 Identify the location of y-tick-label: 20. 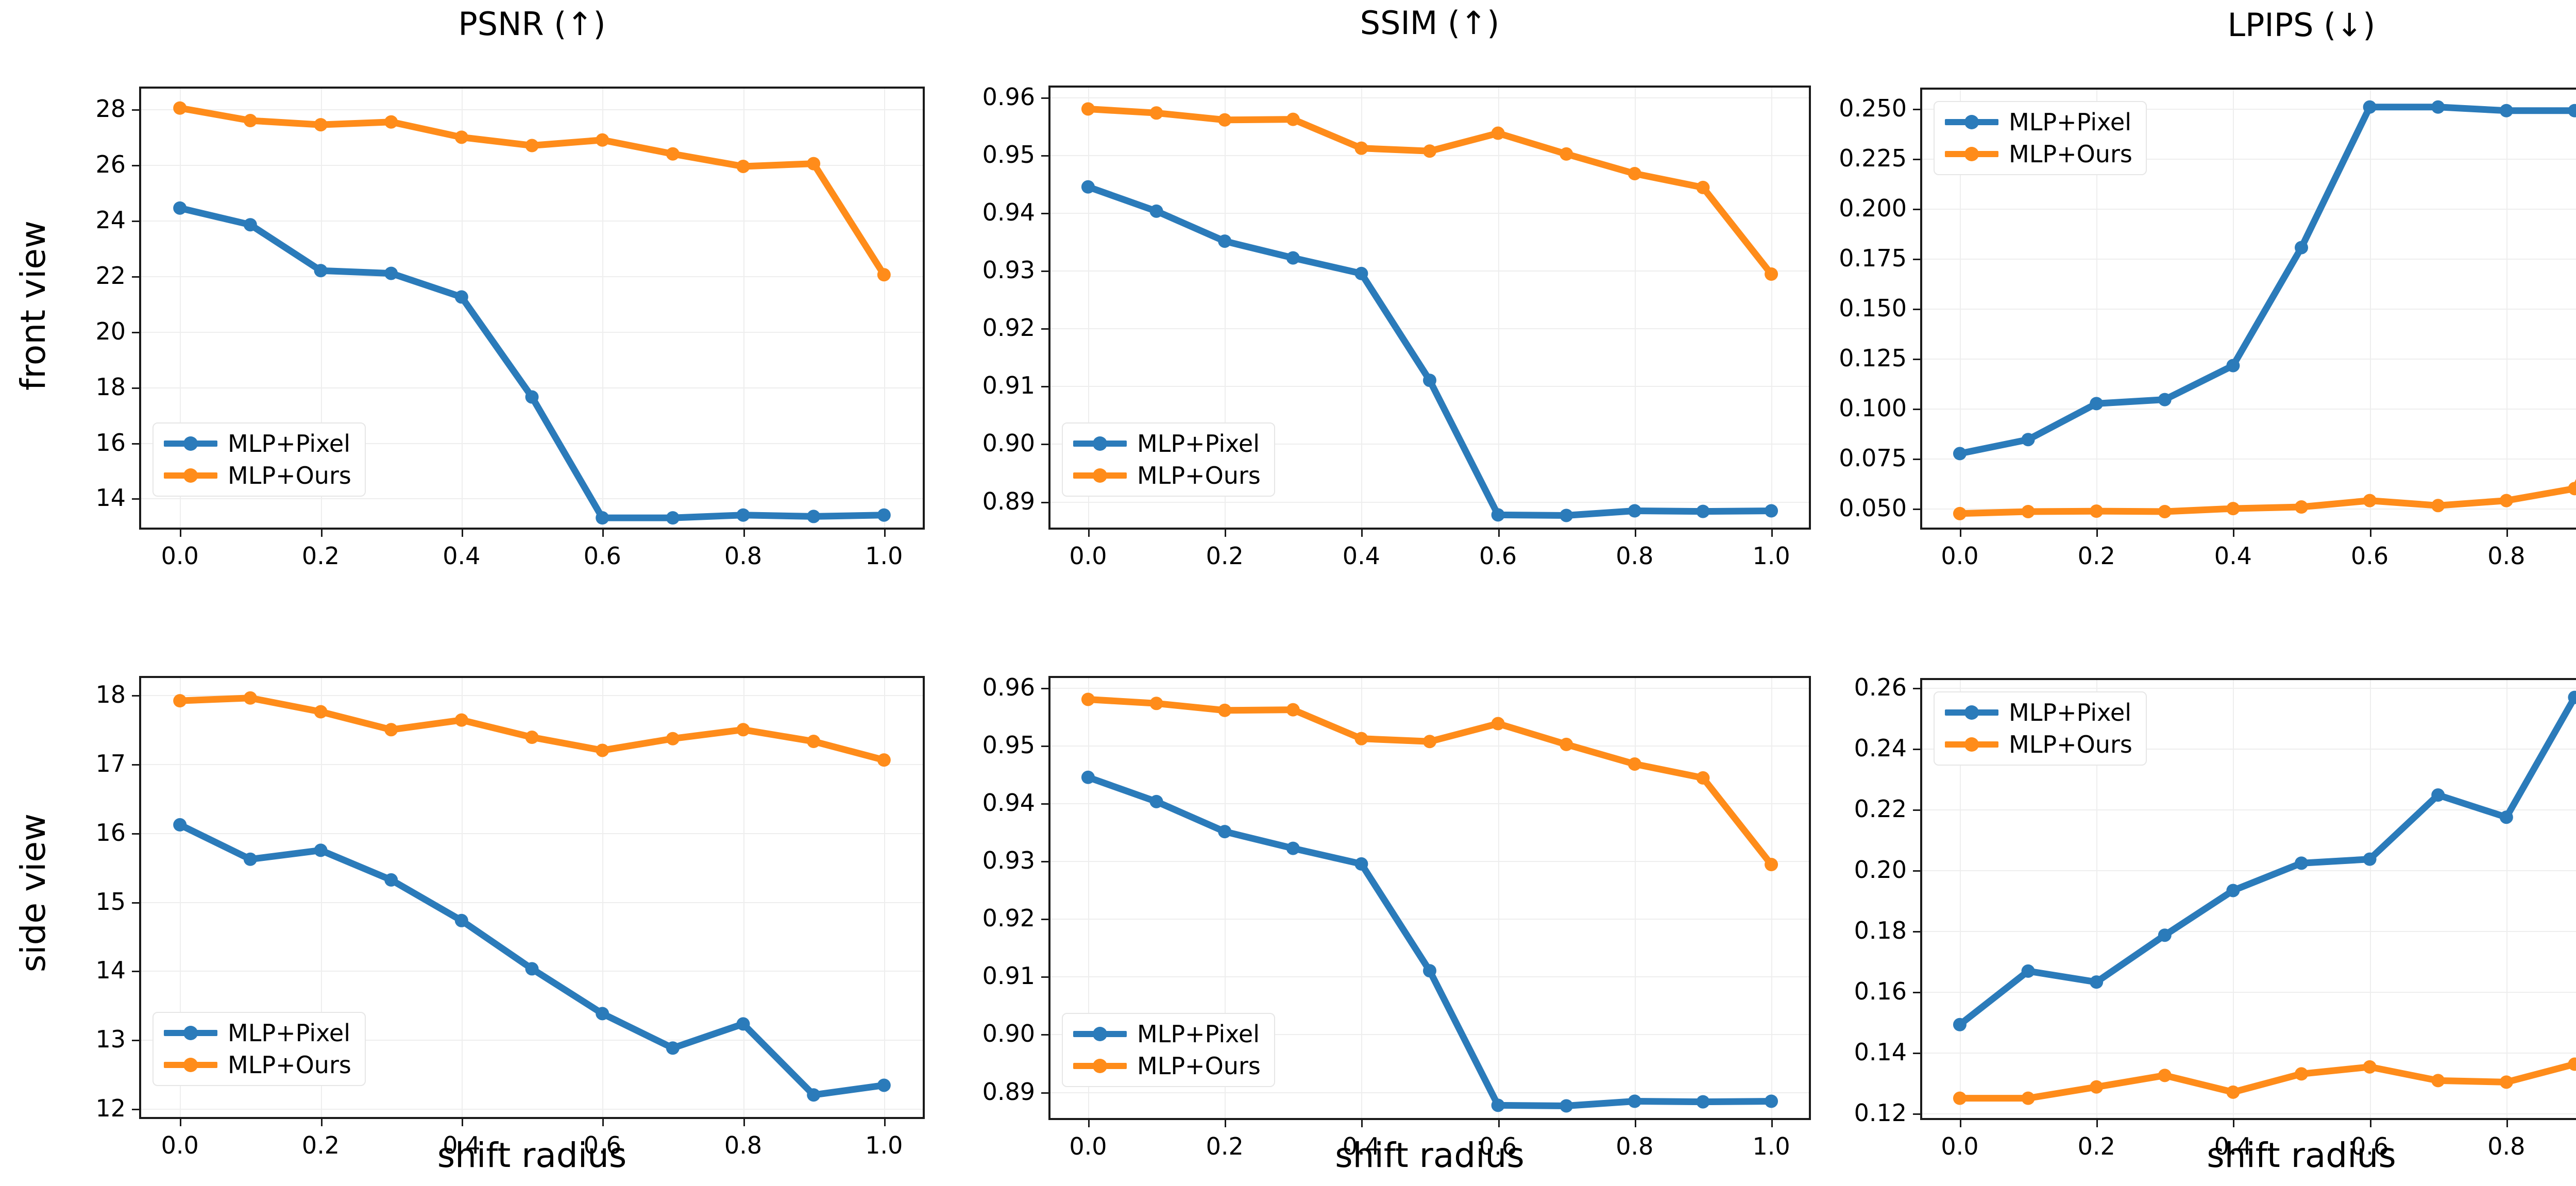
(111, 331).